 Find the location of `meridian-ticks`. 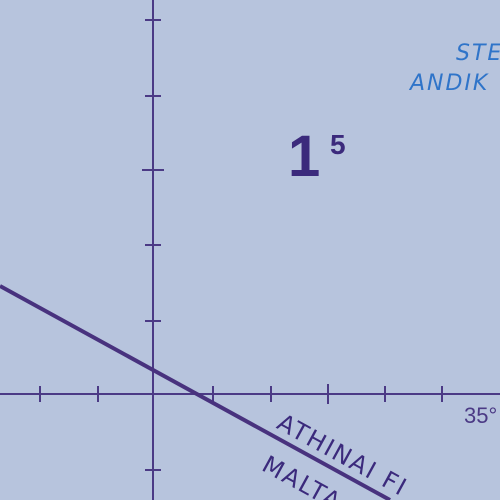

meridian-ticks is located at coordinates (153, 245).